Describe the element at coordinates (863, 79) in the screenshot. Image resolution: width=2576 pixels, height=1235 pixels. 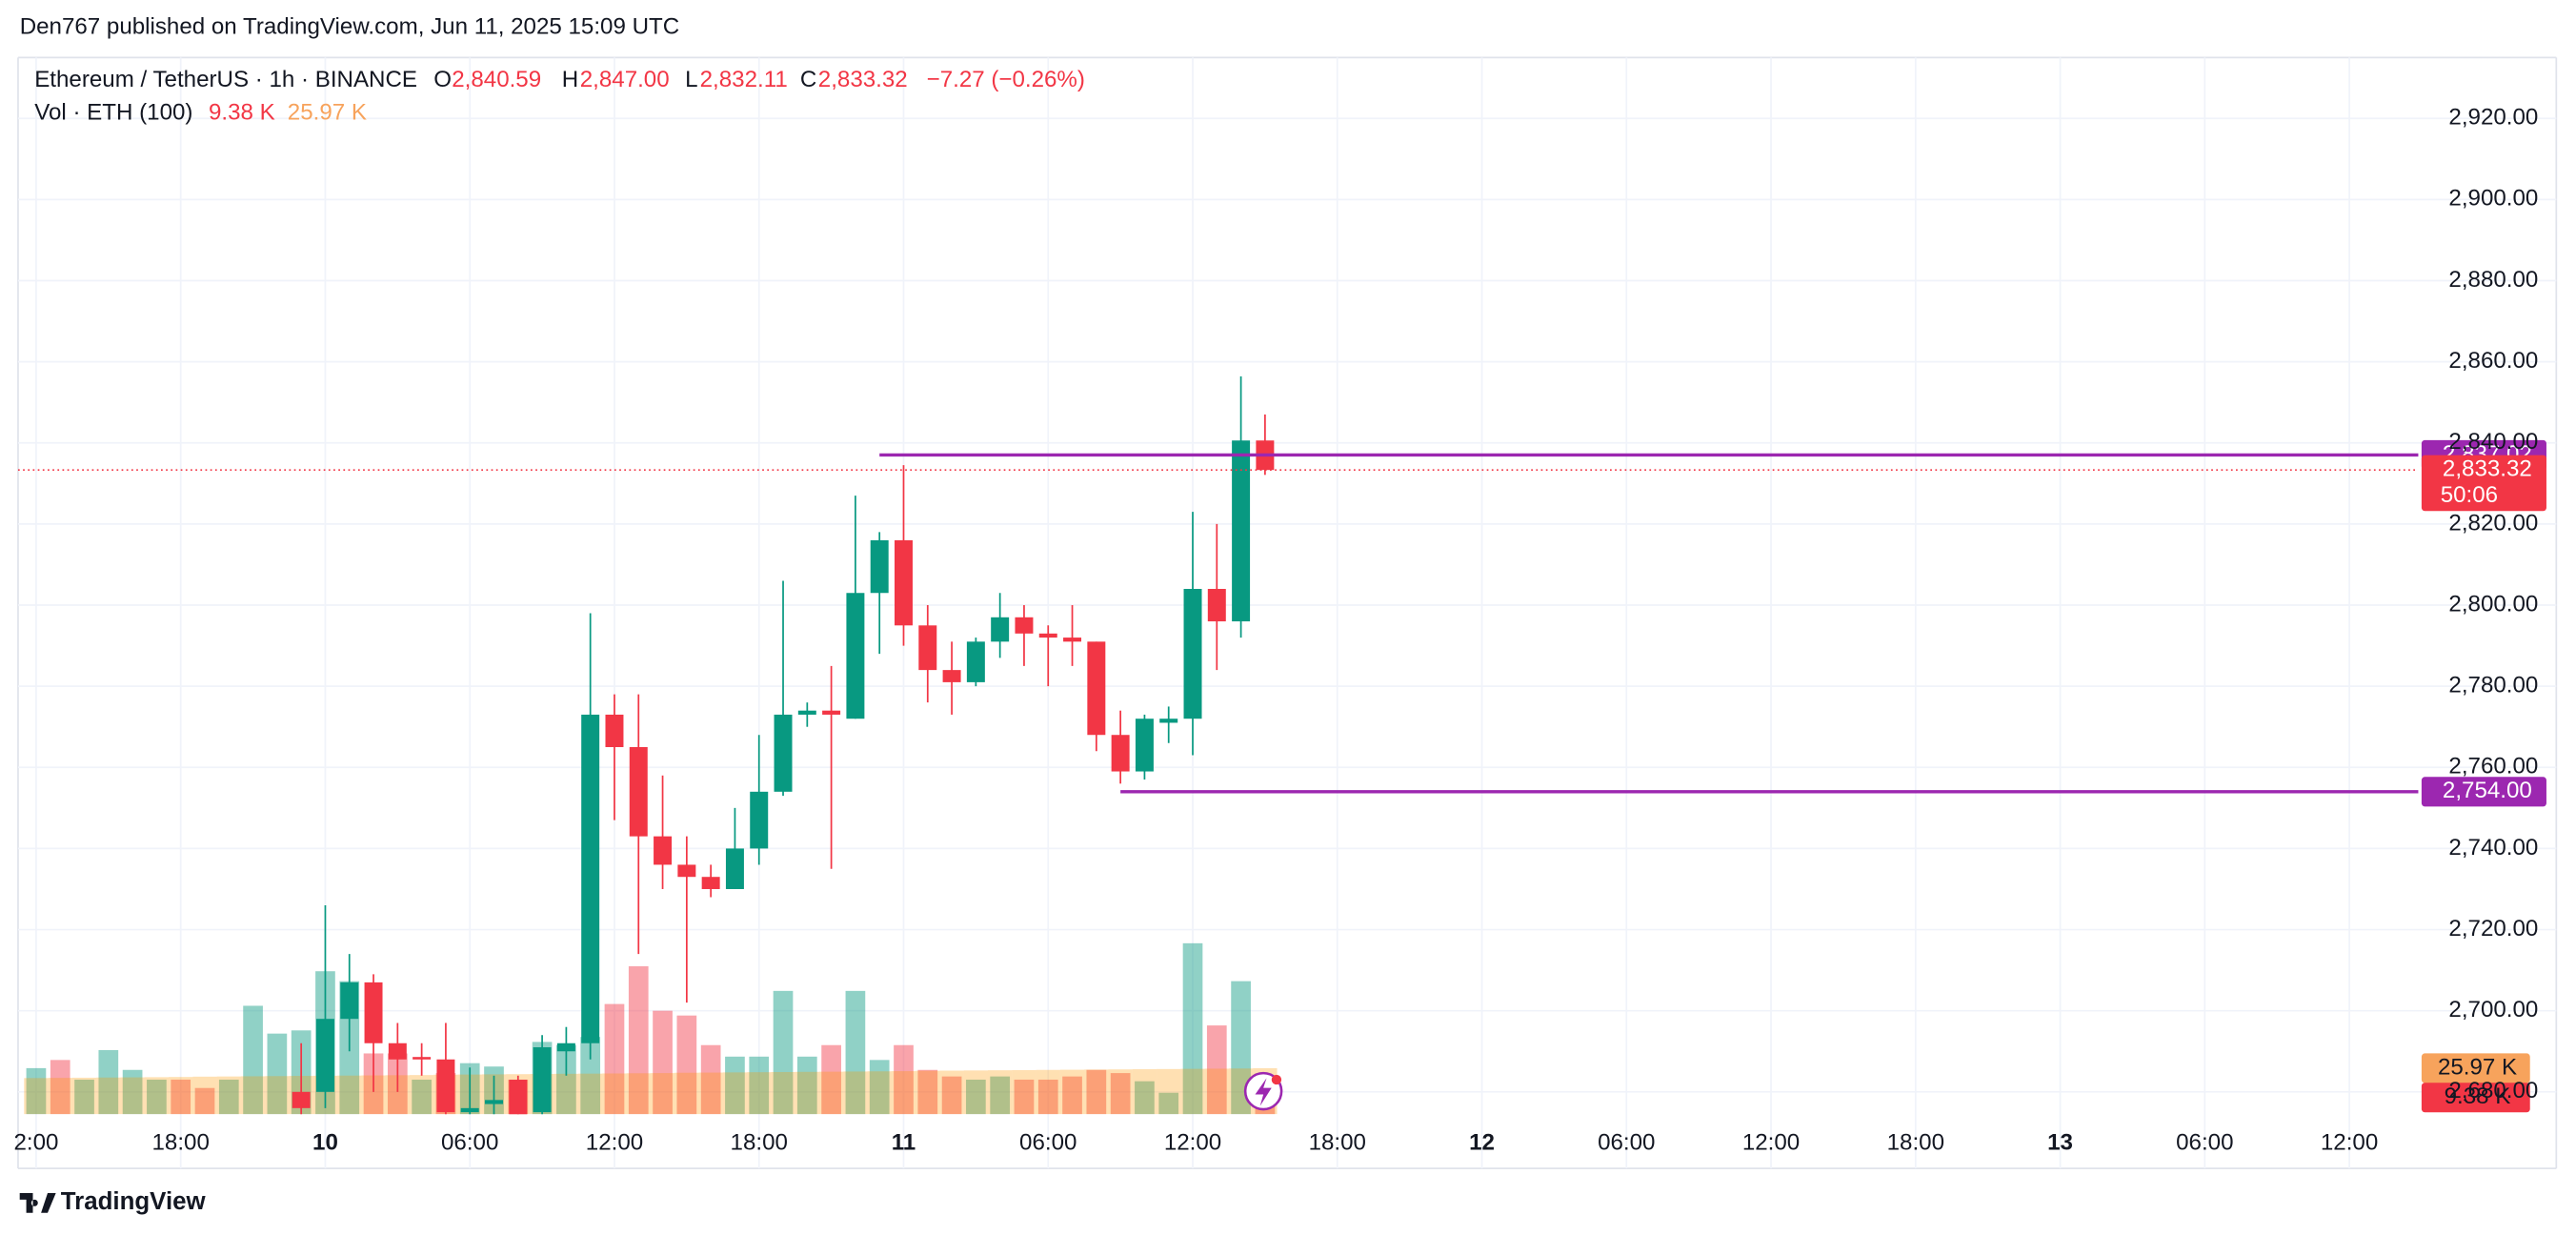
I see `legend-value: 2,833.32` at that location.